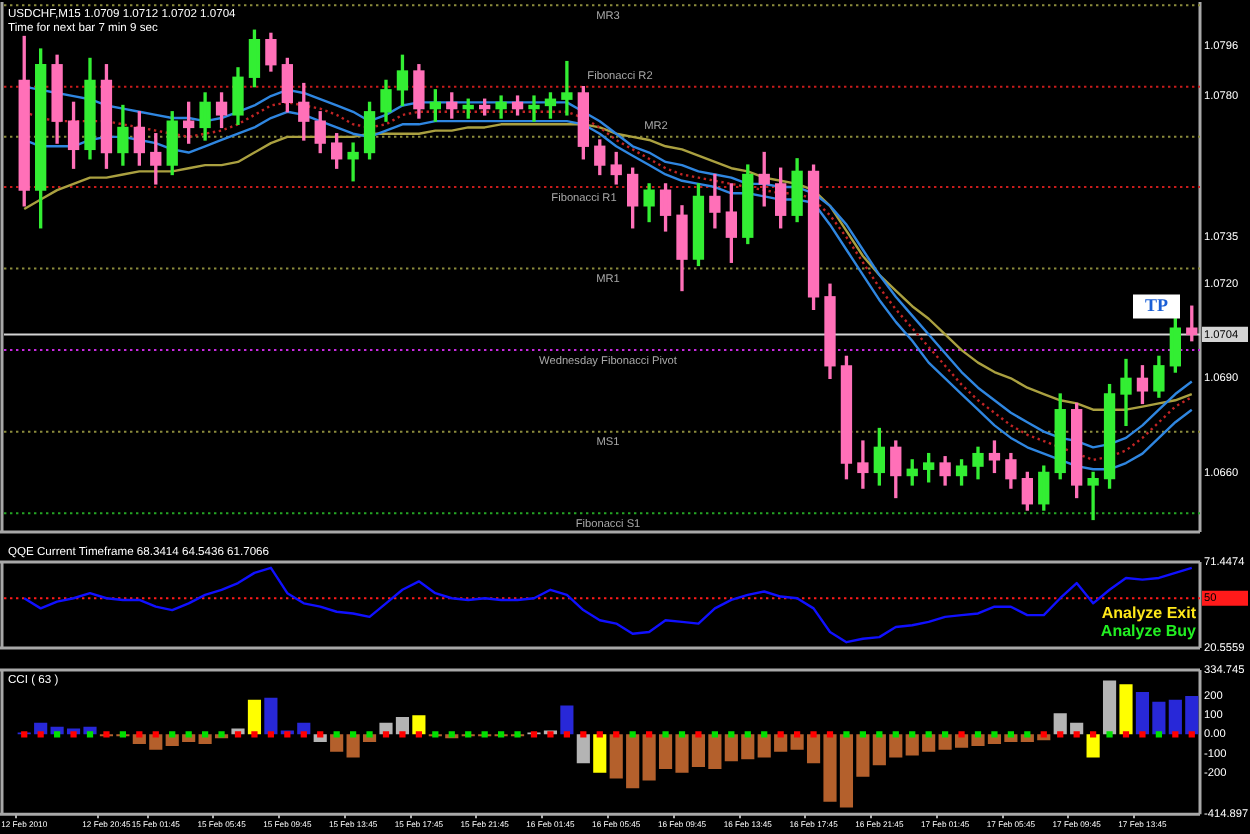 Image resolution: width=1250 pixels, height=834 pixels. I want to click on annotation: Analyze Exit, so click(1149, 613).